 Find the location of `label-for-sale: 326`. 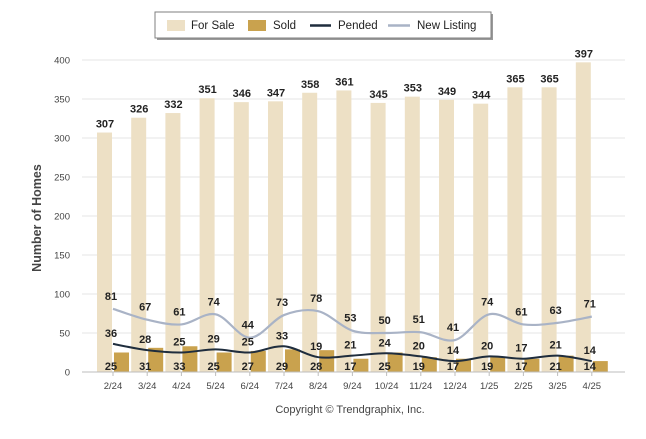

label-for-sale: 326 is located at coordinates (139, 110).